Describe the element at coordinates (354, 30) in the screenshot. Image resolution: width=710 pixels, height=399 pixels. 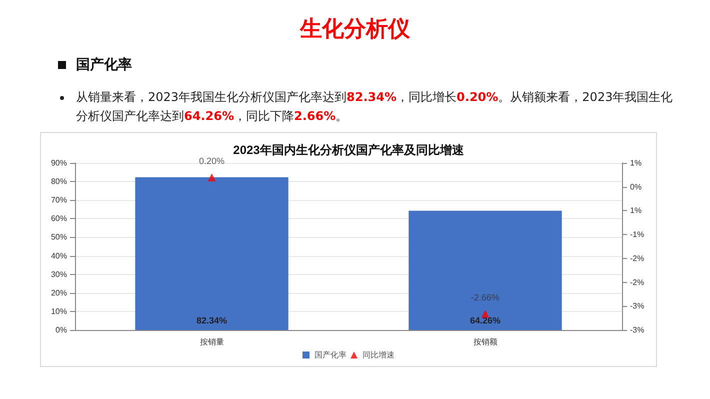
I see `text: 生化分析仪` at that location.